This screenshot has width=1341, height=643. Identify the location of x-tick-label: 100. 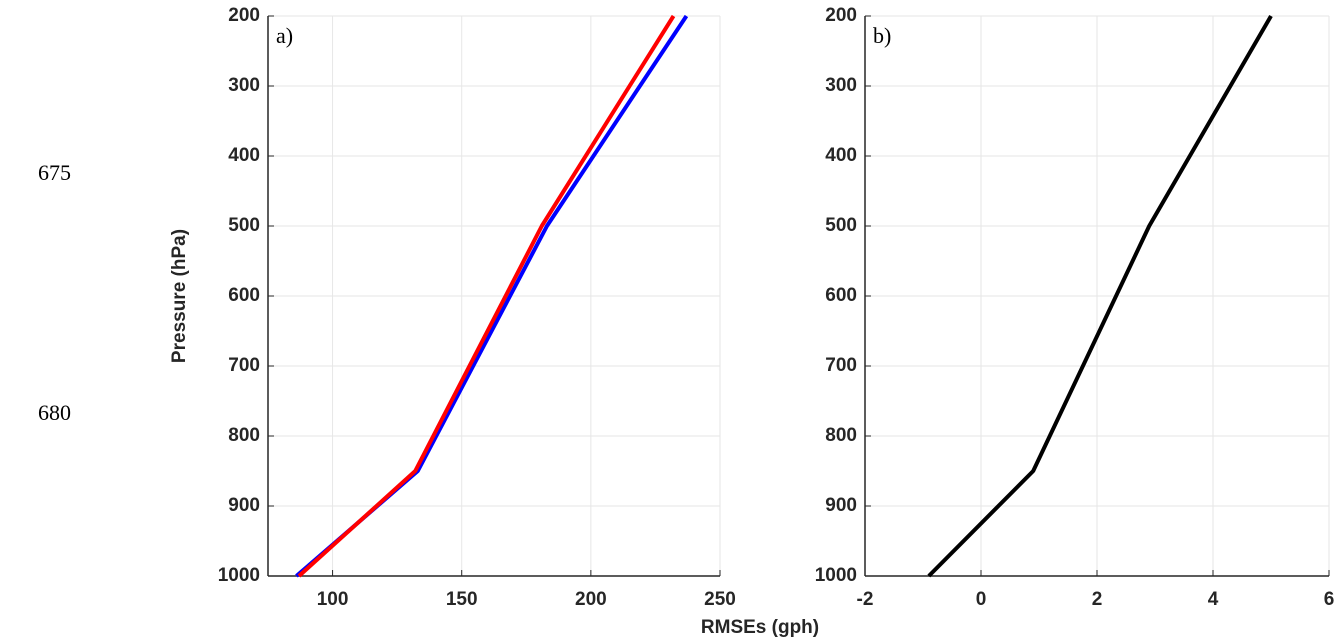
(333, 599).